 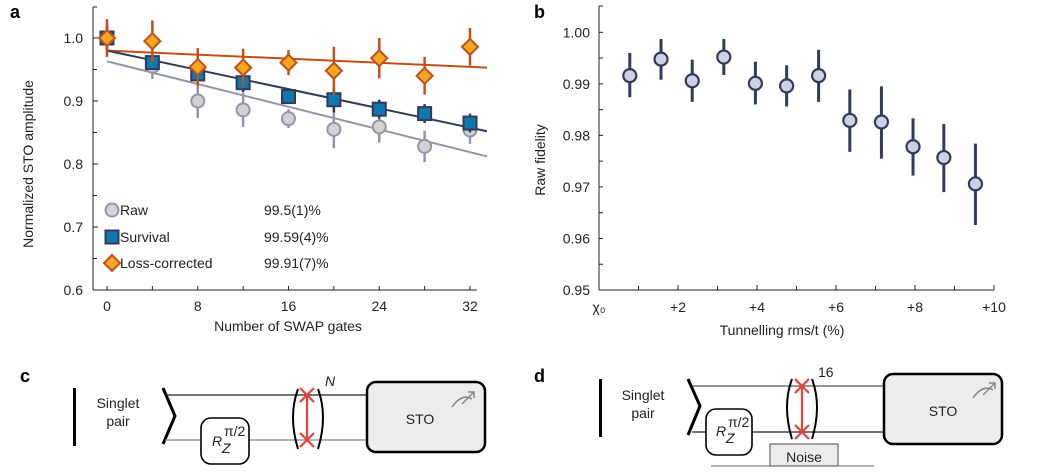 What do you see at coordinates (15, 12) in the screenshot?
I see `panel-label-a: a` at bounding box center [15, 12].